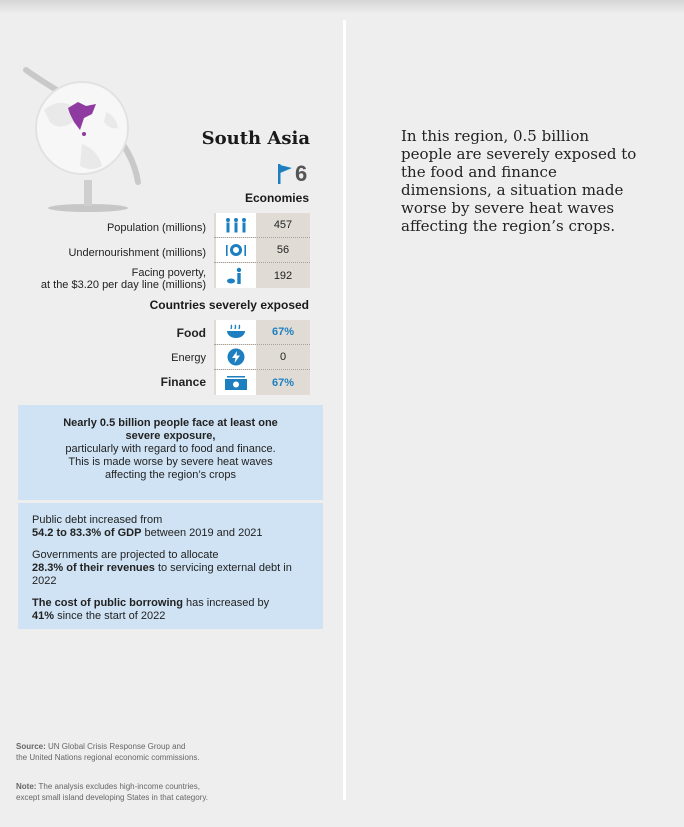  Describe the element at coordinates (170, 475) in the screenshot. I see `summary-line5: affecting the region’s crops` at that location.